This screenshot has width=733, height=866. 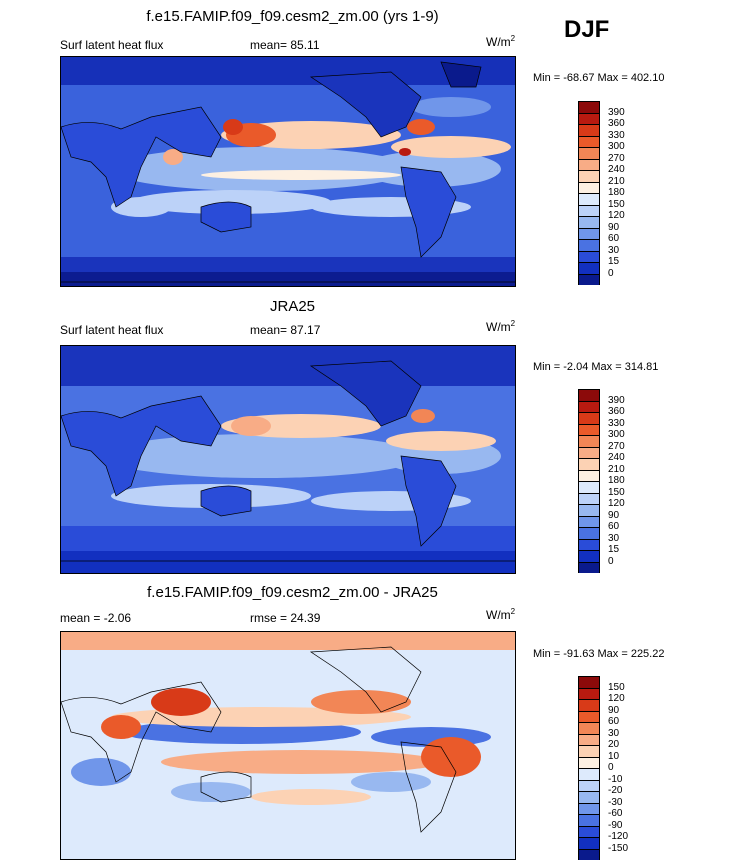 I want to click on colorbar-tick-label: 330, so click(x=616, y=135).